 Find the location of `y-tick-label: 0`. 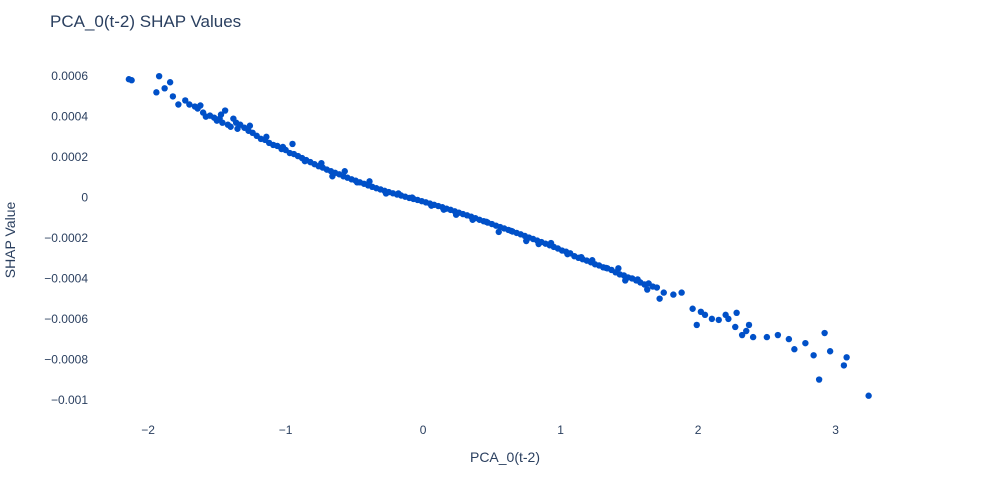

y-tick-label: 0 is located at coordinates (84, 198).